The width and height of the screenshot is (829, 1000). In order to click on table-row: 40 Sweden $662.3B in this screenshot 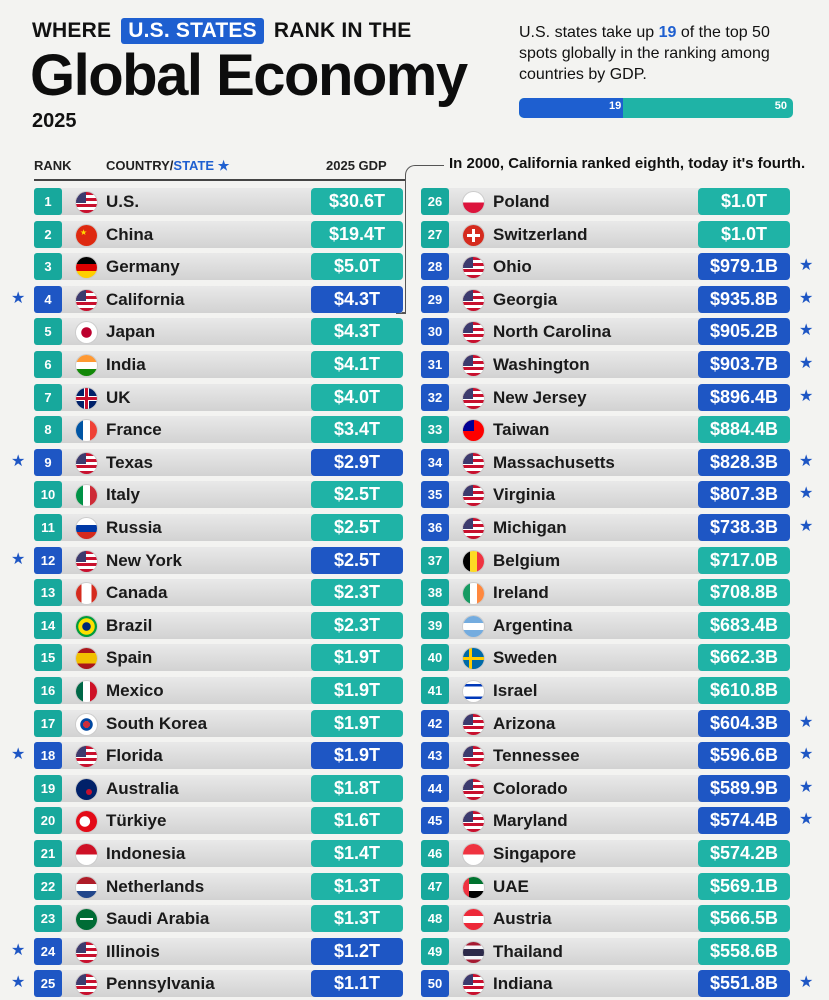, I will do `click(605, 657)`.